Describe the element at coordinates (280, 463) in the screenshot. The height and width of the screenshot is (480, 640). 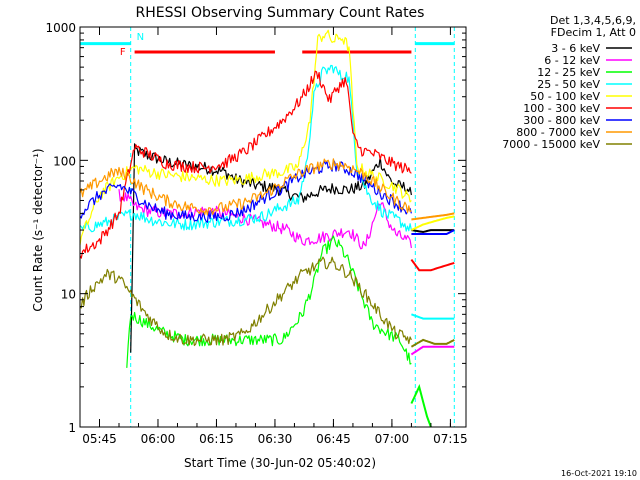
I see `x-axis-label: Start Time (30-Jun-02 05:40:02)` at that location.